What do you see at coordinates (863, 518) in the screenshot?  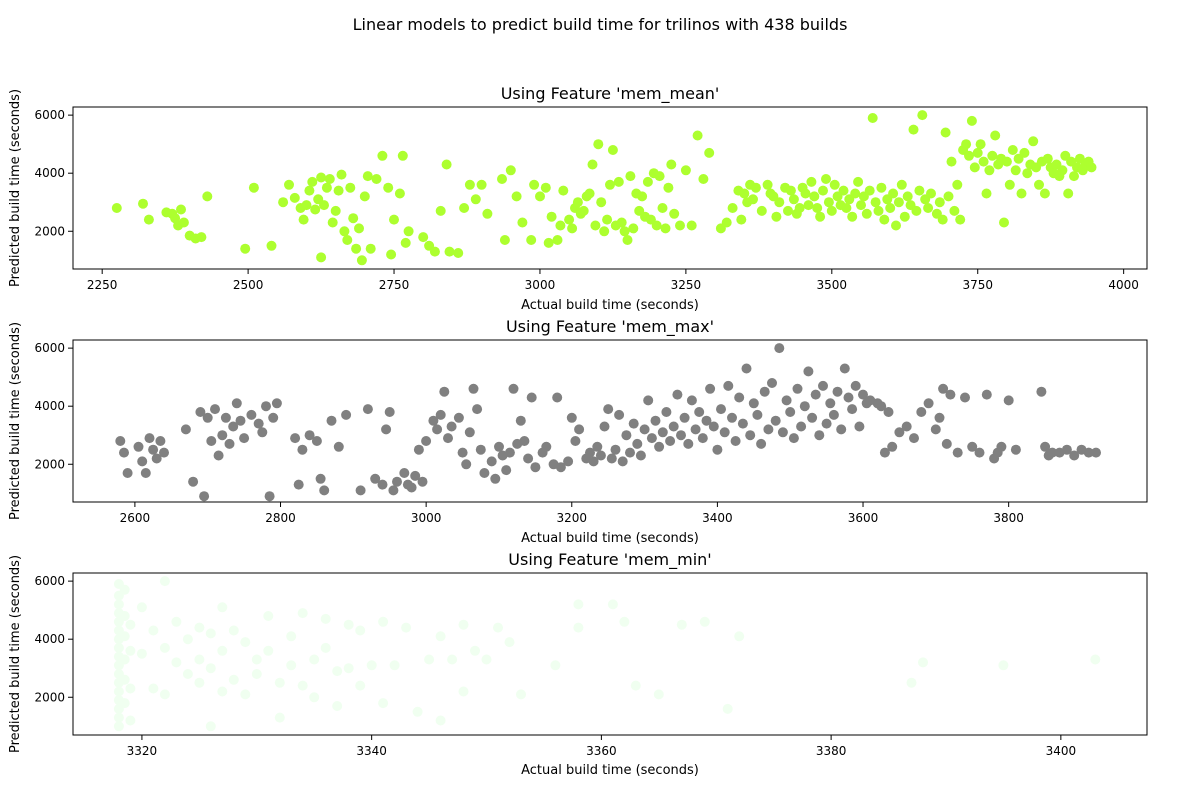 I see `x-tick-label: 3600` at bounding box center [863, 518].